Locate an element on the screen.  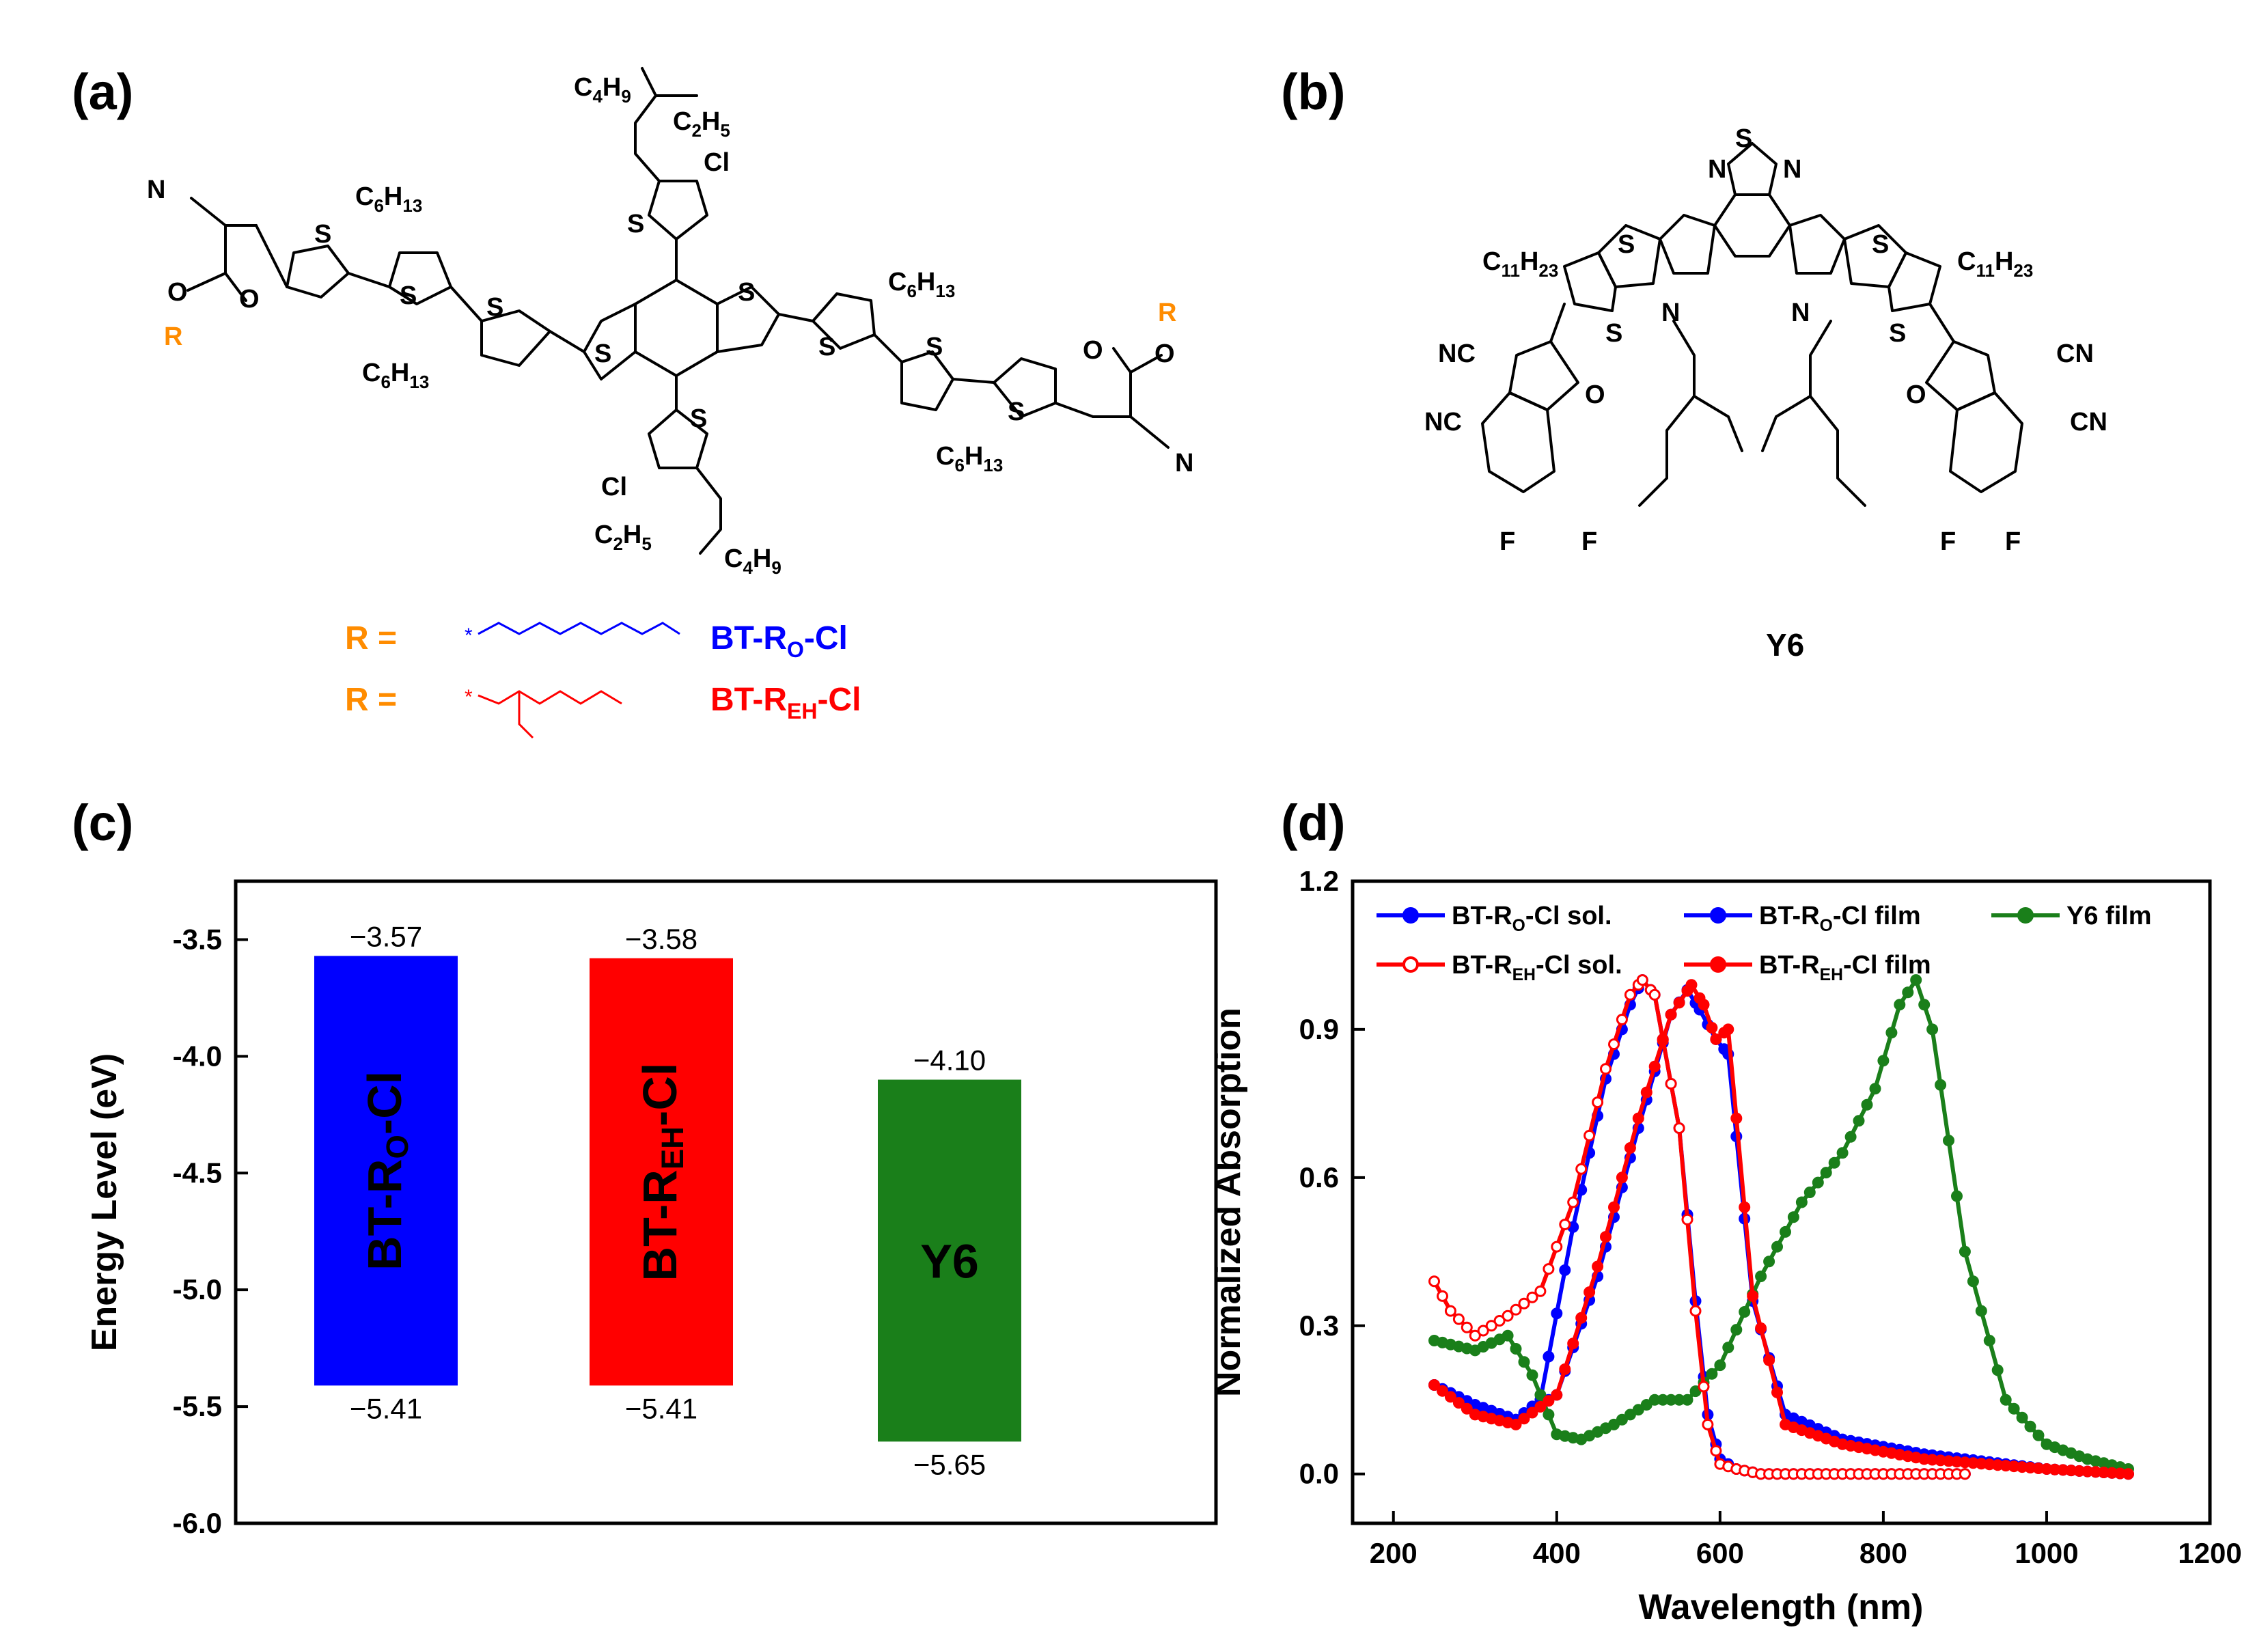
bar-name: Y6 is located at coordinates (949, 1261).